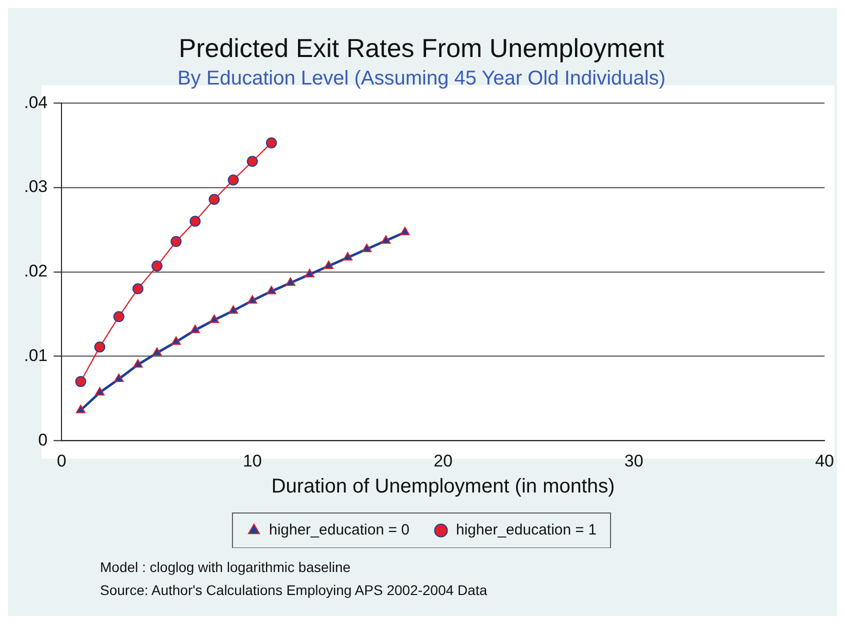 Image resolution: width=845 pixels, height=624 pixels. I want to click on y-tick-label: .01, so click(36, 355).